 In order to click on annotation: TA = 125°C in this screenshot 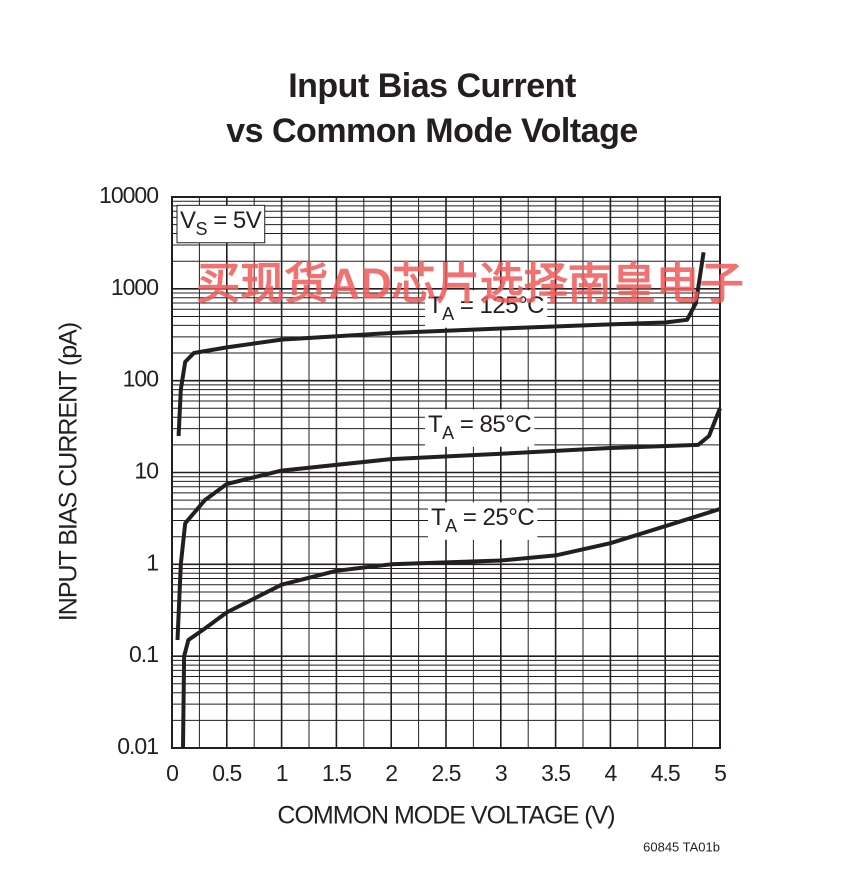, I will do `click(486, 309)`.